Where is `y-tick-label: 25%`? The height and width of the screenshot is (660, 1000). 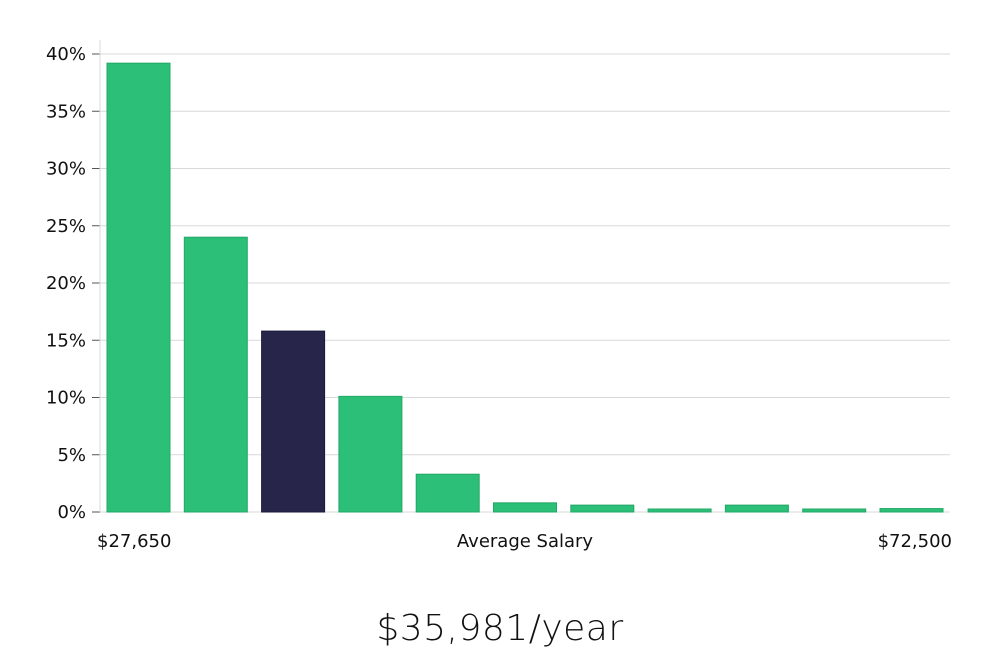 y-tick-label: 25% is located at coordinates (66, 226).